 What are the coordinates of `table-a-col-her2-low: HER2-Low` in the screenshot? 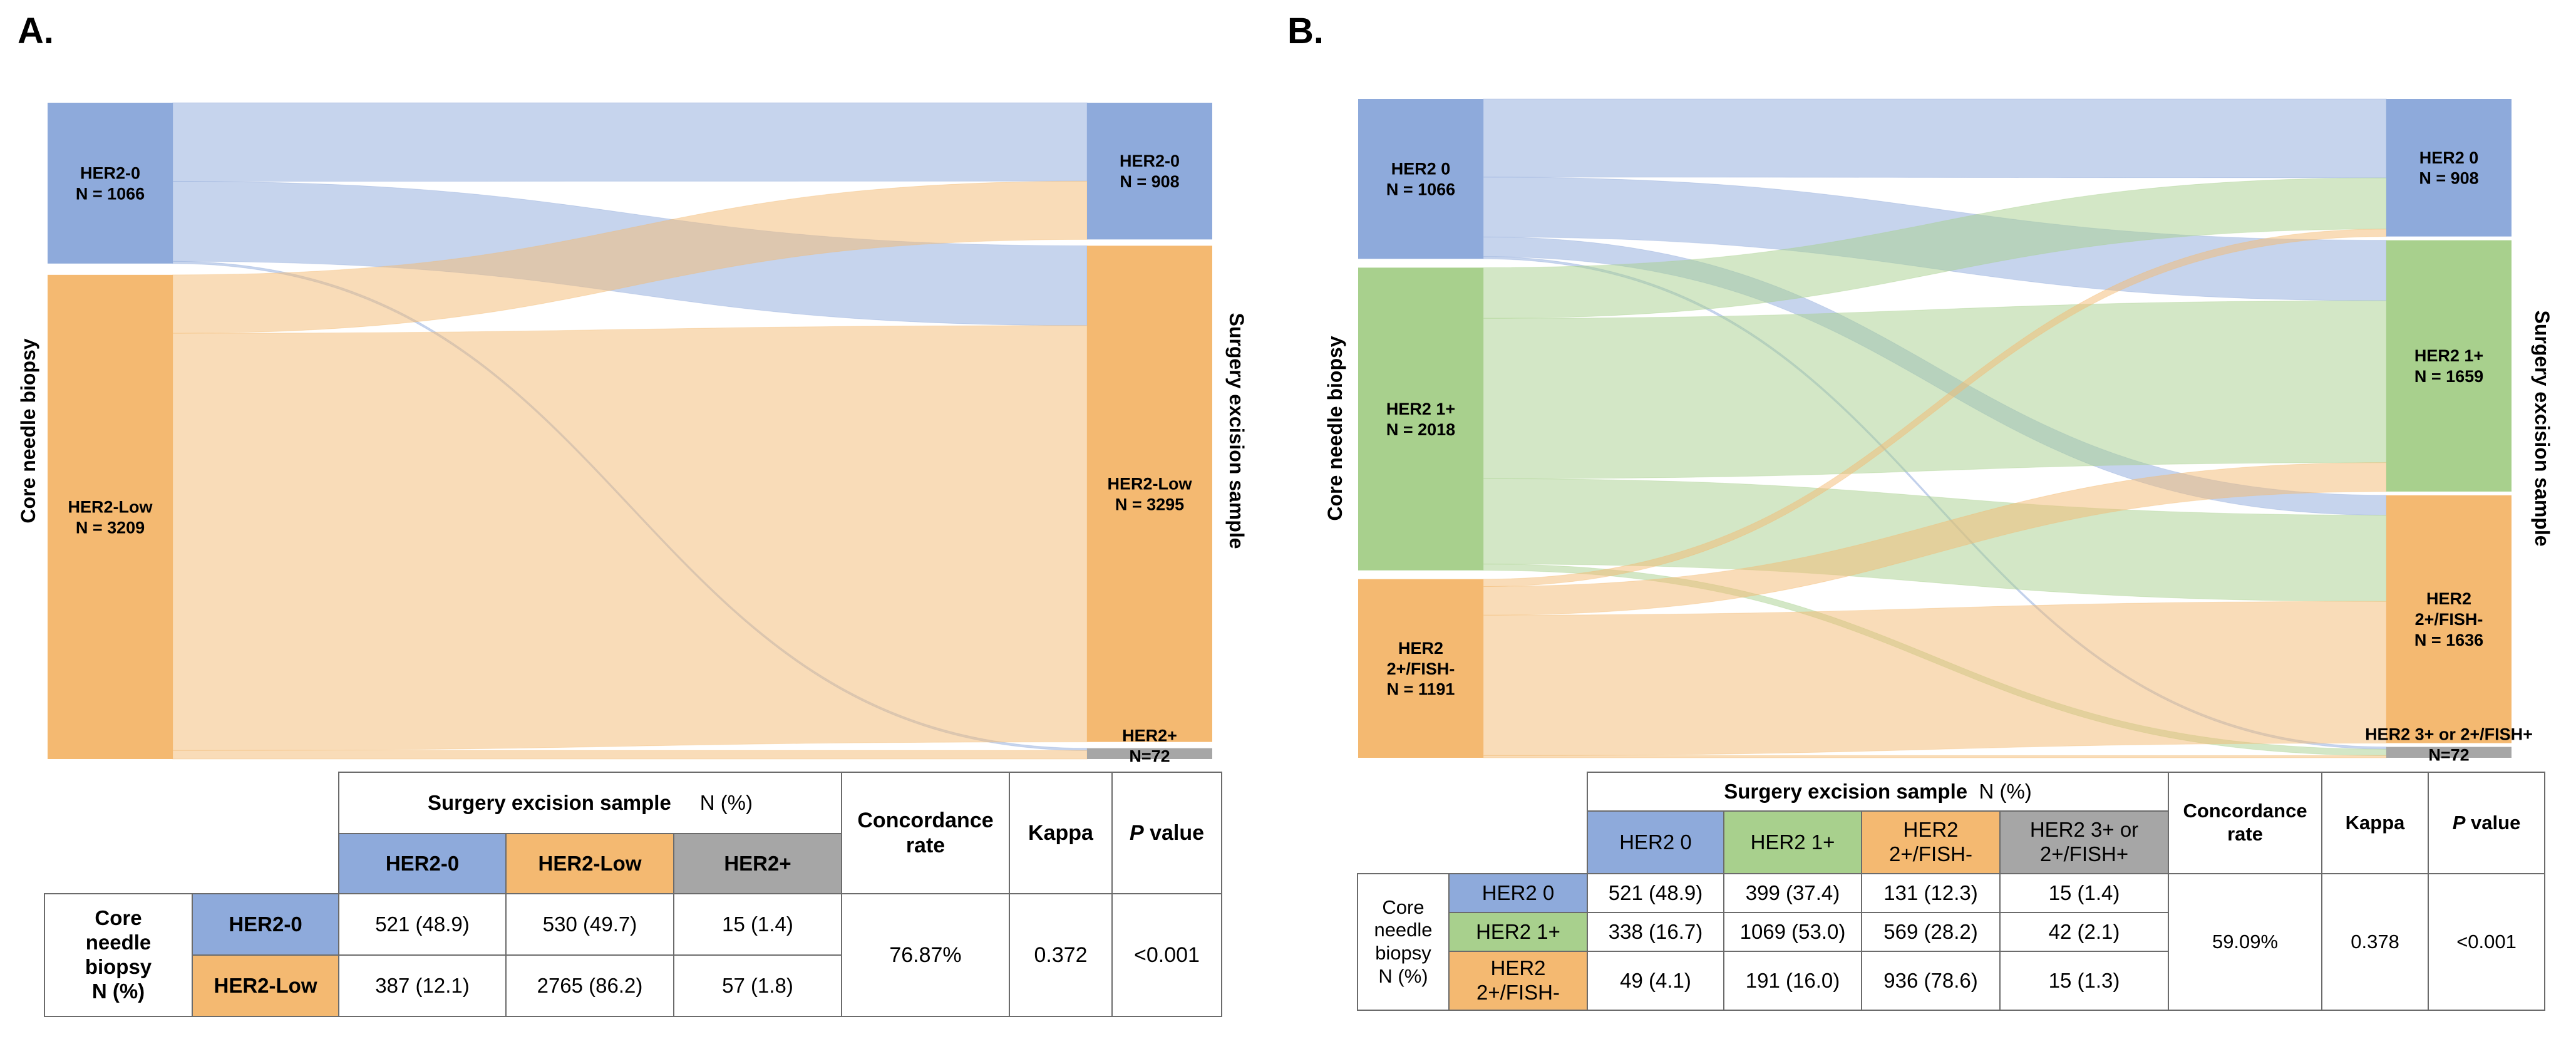 It's located at (590, 863).